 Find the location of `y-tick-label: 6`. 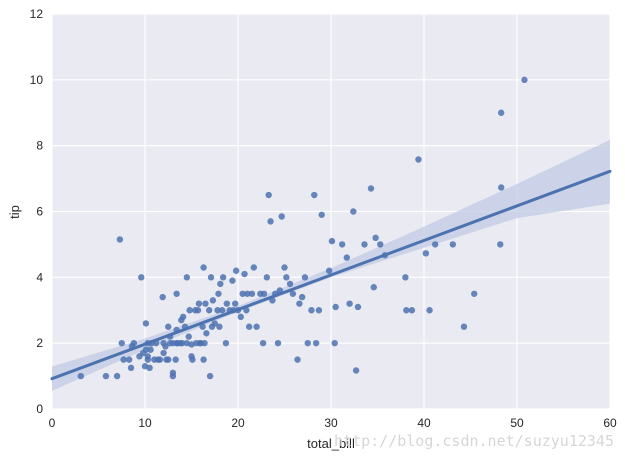

y-tick-label: 6 is located at coordinates (39, 212).